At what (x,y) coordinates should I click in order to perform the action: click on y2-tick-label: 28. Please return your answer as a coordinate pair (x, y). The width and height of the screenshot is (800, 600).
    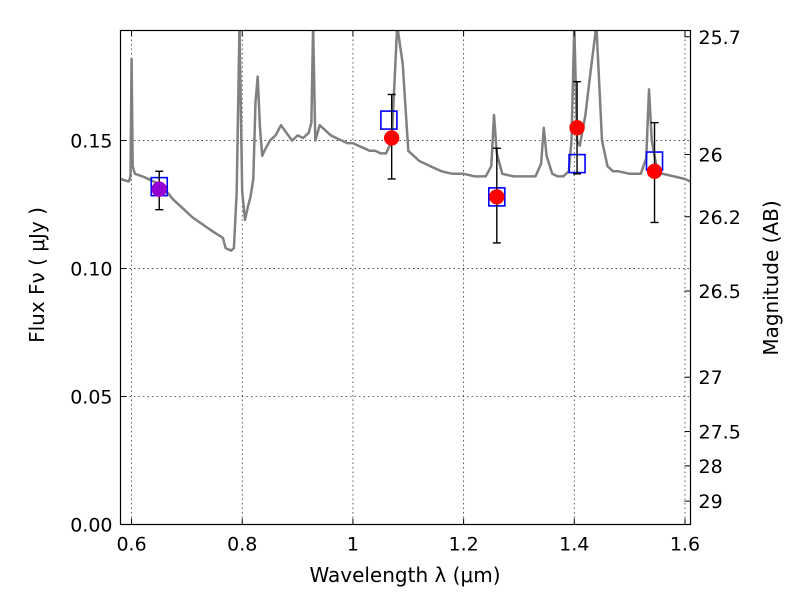
    Looking at the image, I should click on (711, 467).